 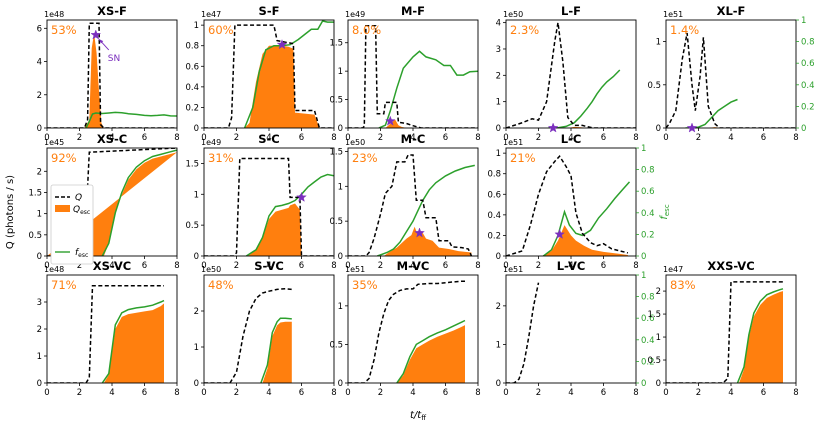 What do you see at coordinates (192, 108) in the screenshot?
I see `y-tick-label: 0.2` at bounding box center [192, 108].